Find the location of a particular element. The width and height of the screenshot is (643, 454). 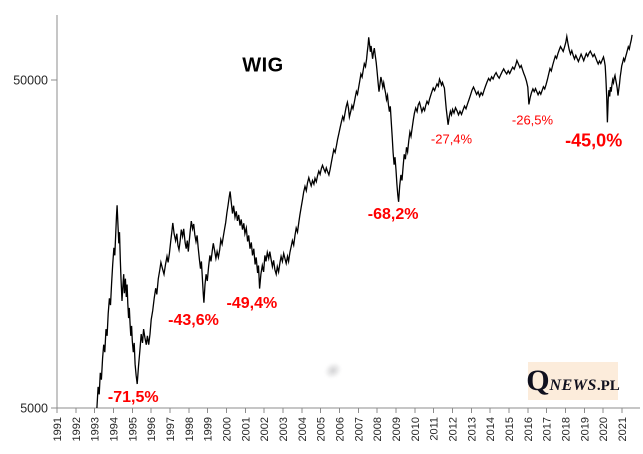

x-axis-tick-label: 2017 is located at coordinates (548, 429).